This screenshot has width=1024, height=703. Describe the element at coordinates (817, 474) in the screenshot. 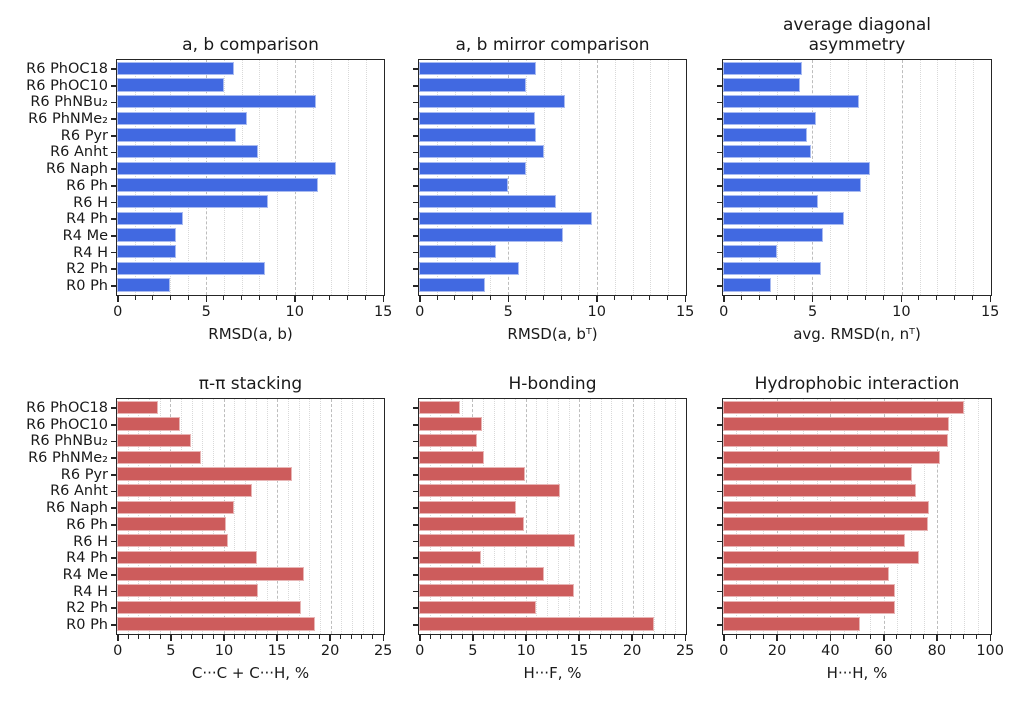

I see `bar-r6-pyr` at that location.